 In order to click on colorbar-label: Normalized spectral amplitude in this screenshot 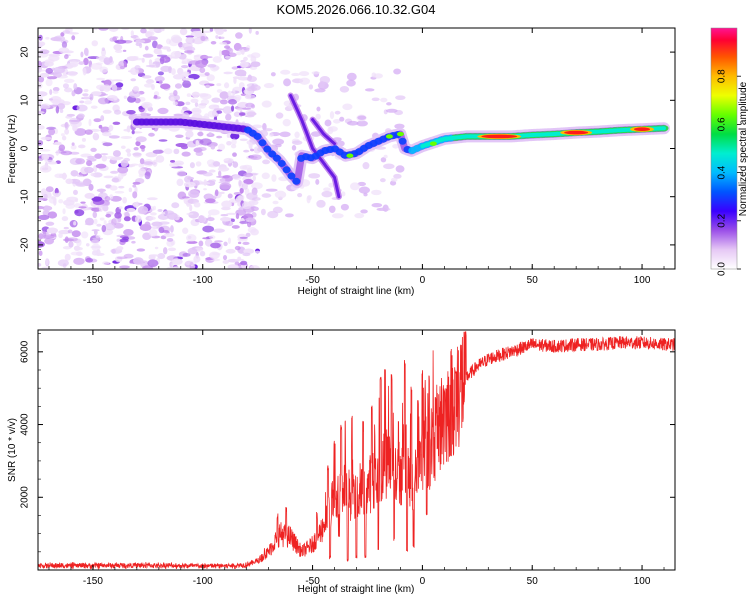, I will do `click(743, 148)`.